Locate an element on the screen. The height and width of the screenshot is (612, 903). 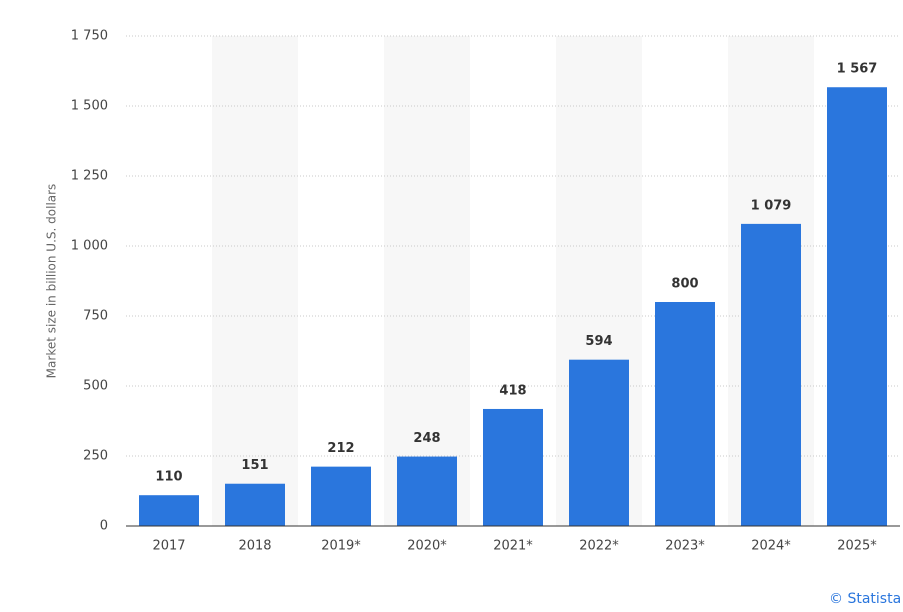
y-tick-label: 1 750 is located at coordinates (89, 36).